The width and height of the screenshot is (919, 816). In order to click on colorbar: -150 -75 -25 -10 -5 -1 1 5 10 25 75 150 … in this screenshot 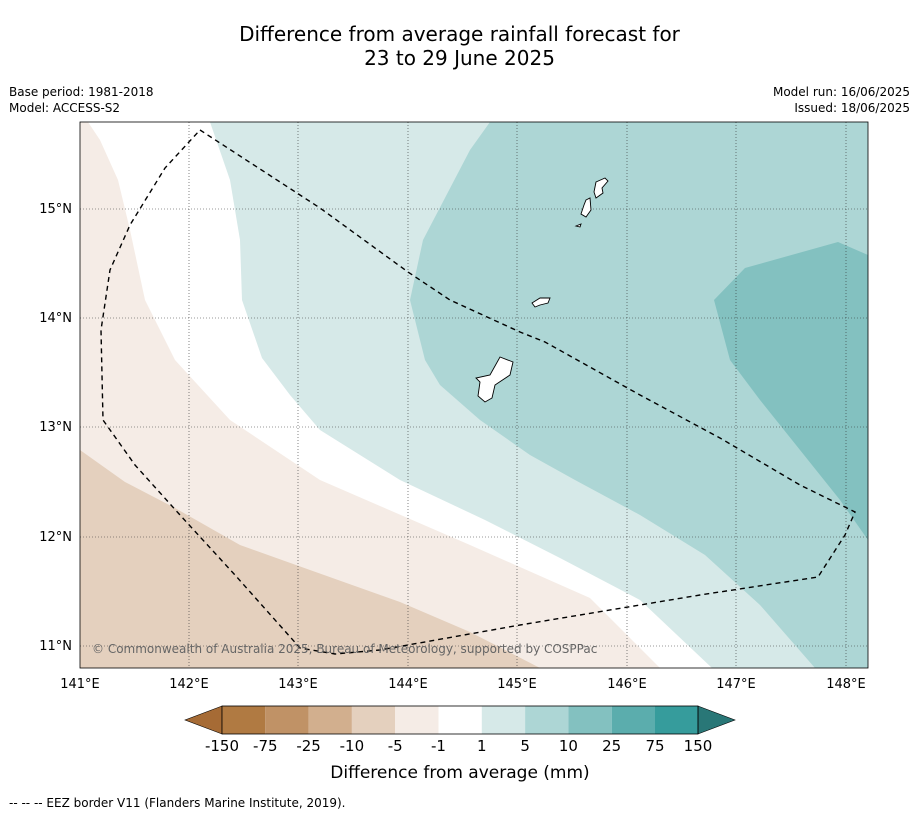, I will do `click(460, 744)`.